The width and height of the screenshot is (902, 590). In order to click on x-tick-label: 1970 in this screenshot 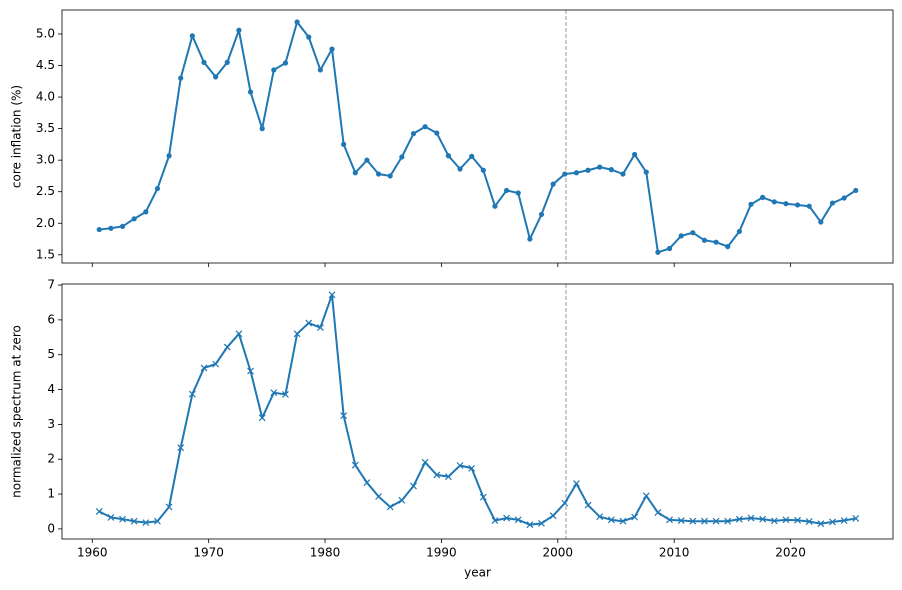, I will do `click(208, 553)`.